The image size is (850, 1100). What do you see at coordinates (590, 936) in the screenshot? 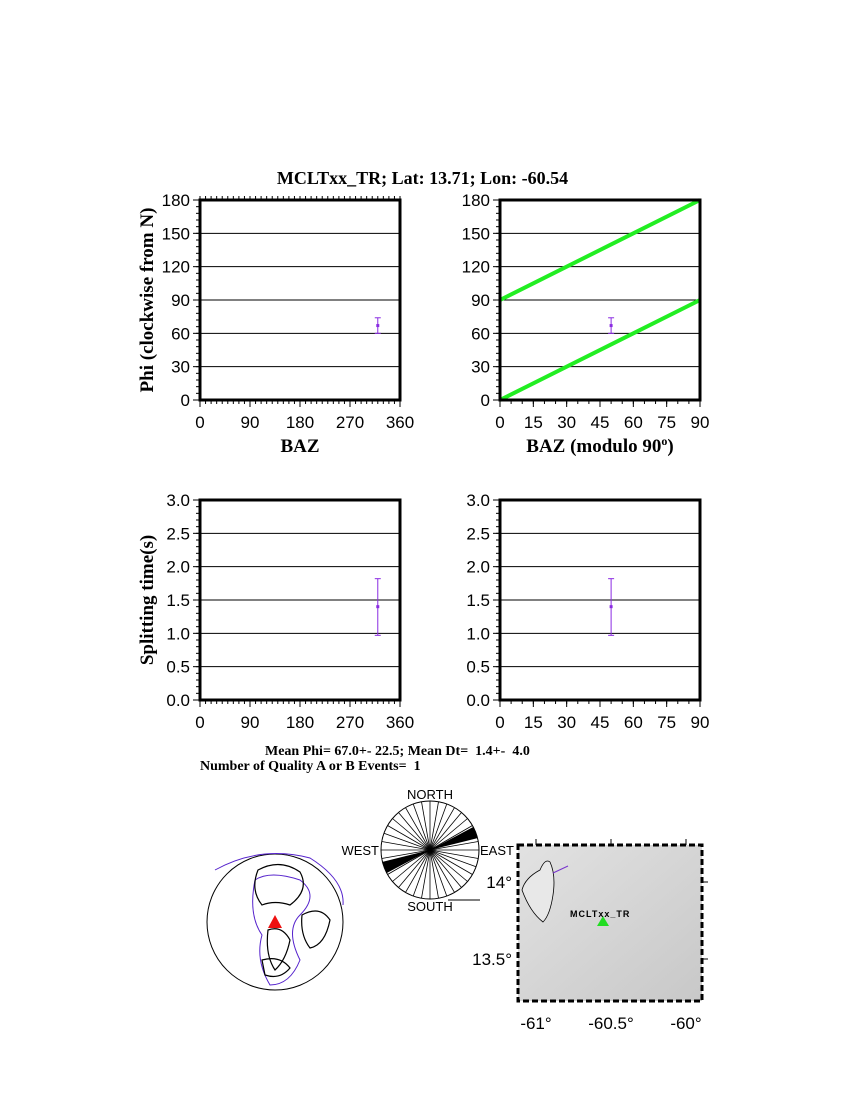
I see `local-map: MCLTxx_TR 14° 13.5° -61° -60.5° -60°` at bounding box center [590, 936].